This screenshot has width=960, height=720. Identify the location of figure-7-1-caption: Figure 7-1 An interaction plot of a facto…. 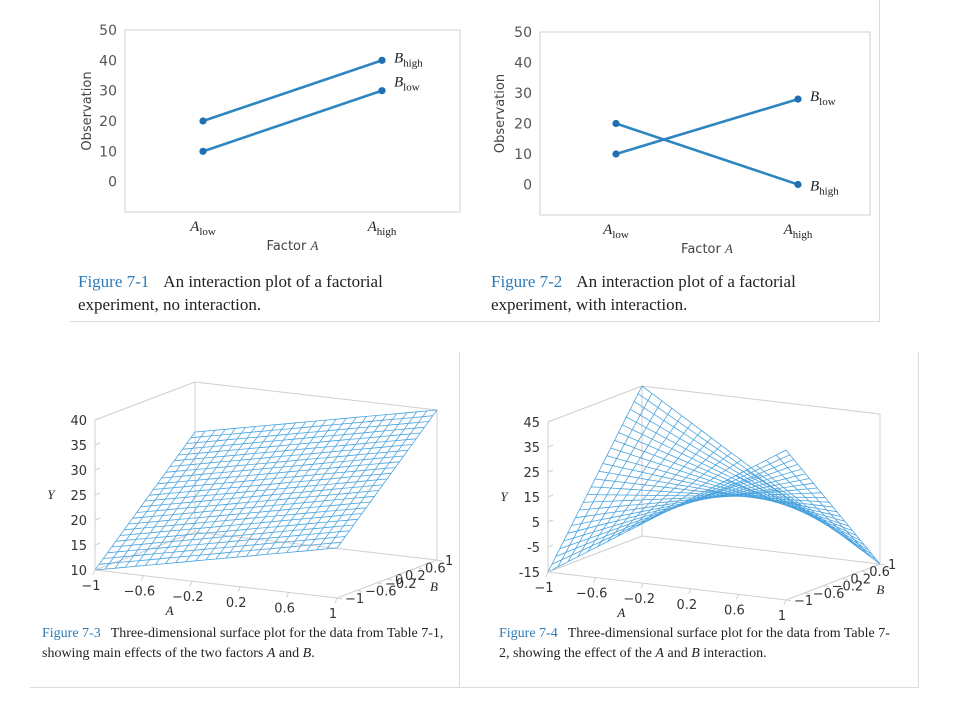
(268, 293).